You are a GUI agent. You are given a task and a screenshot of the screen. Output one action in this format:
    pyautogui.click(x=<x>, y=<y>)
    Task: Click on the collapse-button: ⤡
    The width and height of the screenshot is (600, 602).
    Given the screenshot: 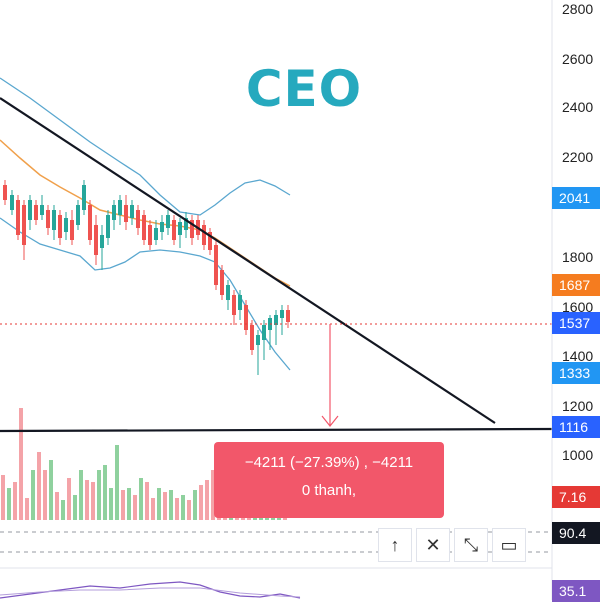 What is the action you would take?
    pyautogui.click(x=471, y=545)
    